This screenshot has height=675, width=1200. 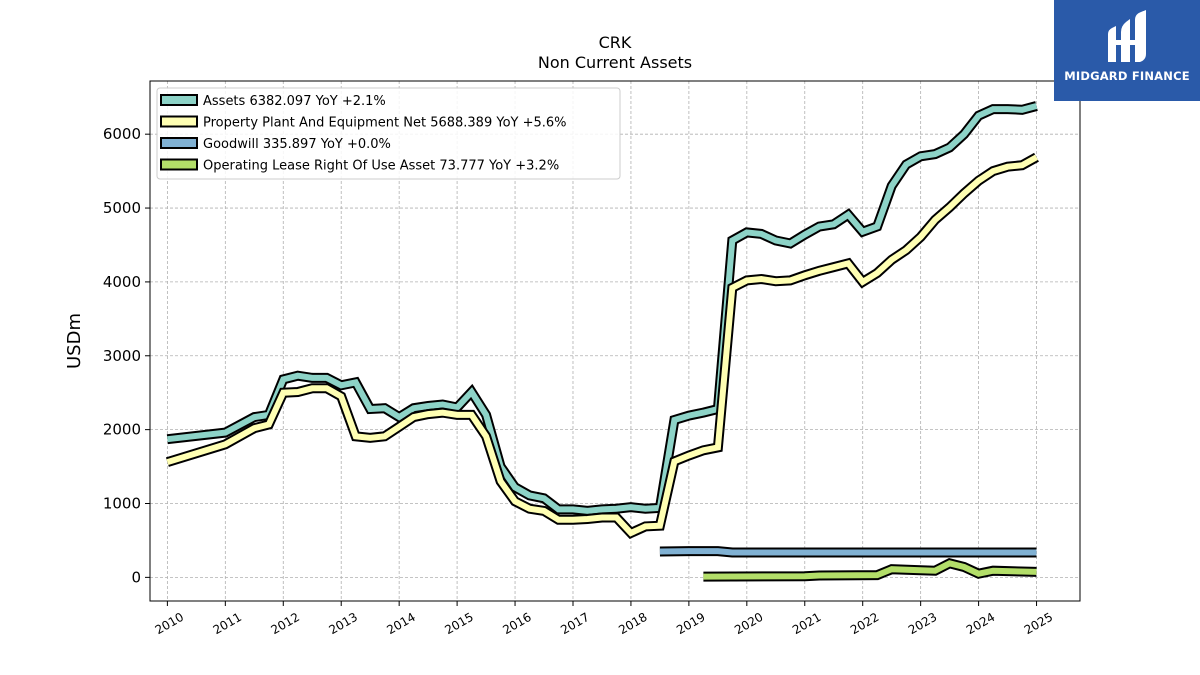 What do you see at coordinates (122, 430) in the screenshot?
I see `y-tick-label: 2000` at bounding box center [122, 430].